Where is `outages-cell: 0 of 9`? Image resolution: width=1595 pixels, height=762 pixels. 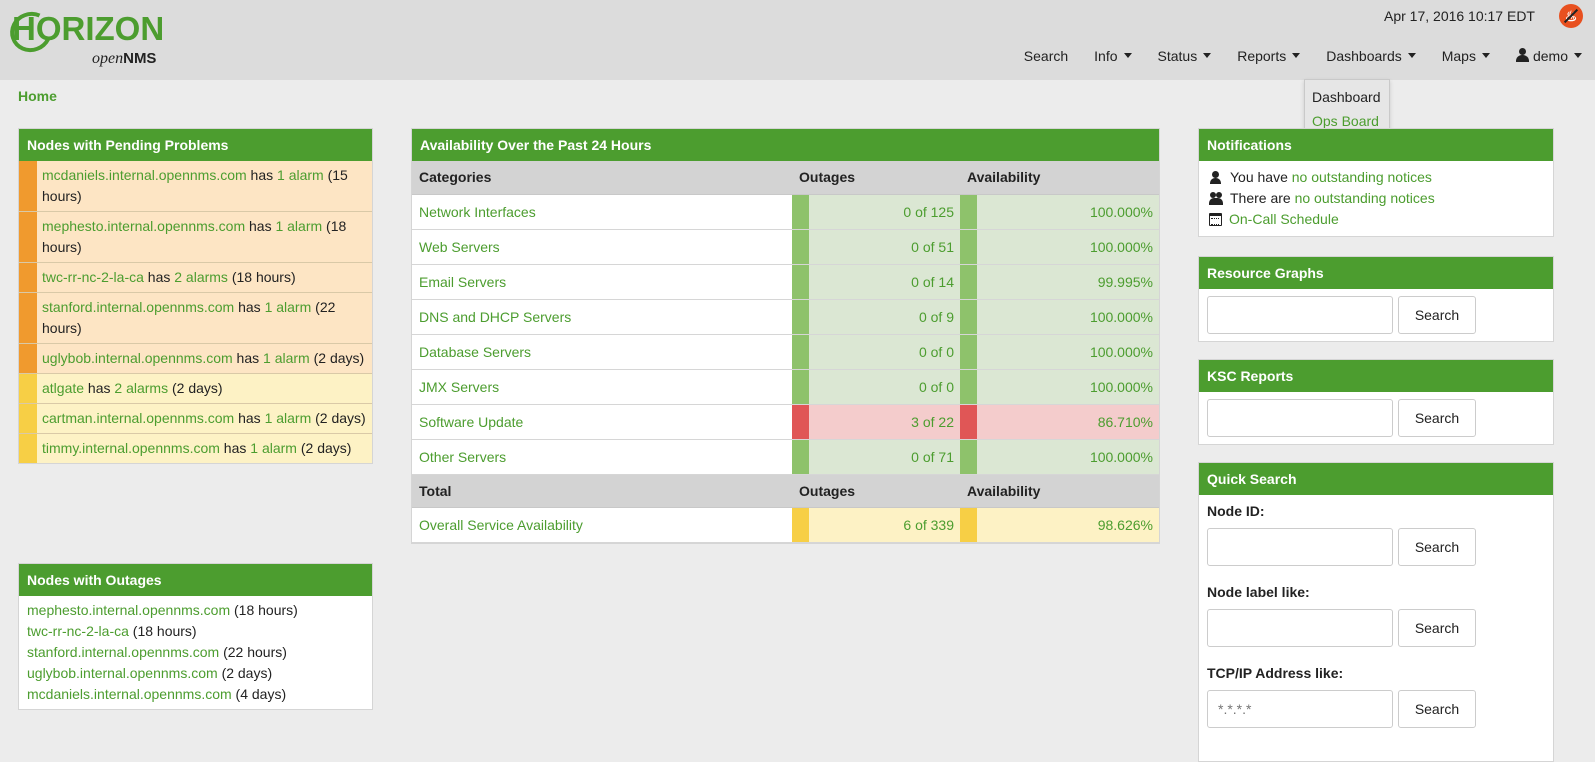 outages-cell: 0 of 9 is located at coordinates (876, 316).